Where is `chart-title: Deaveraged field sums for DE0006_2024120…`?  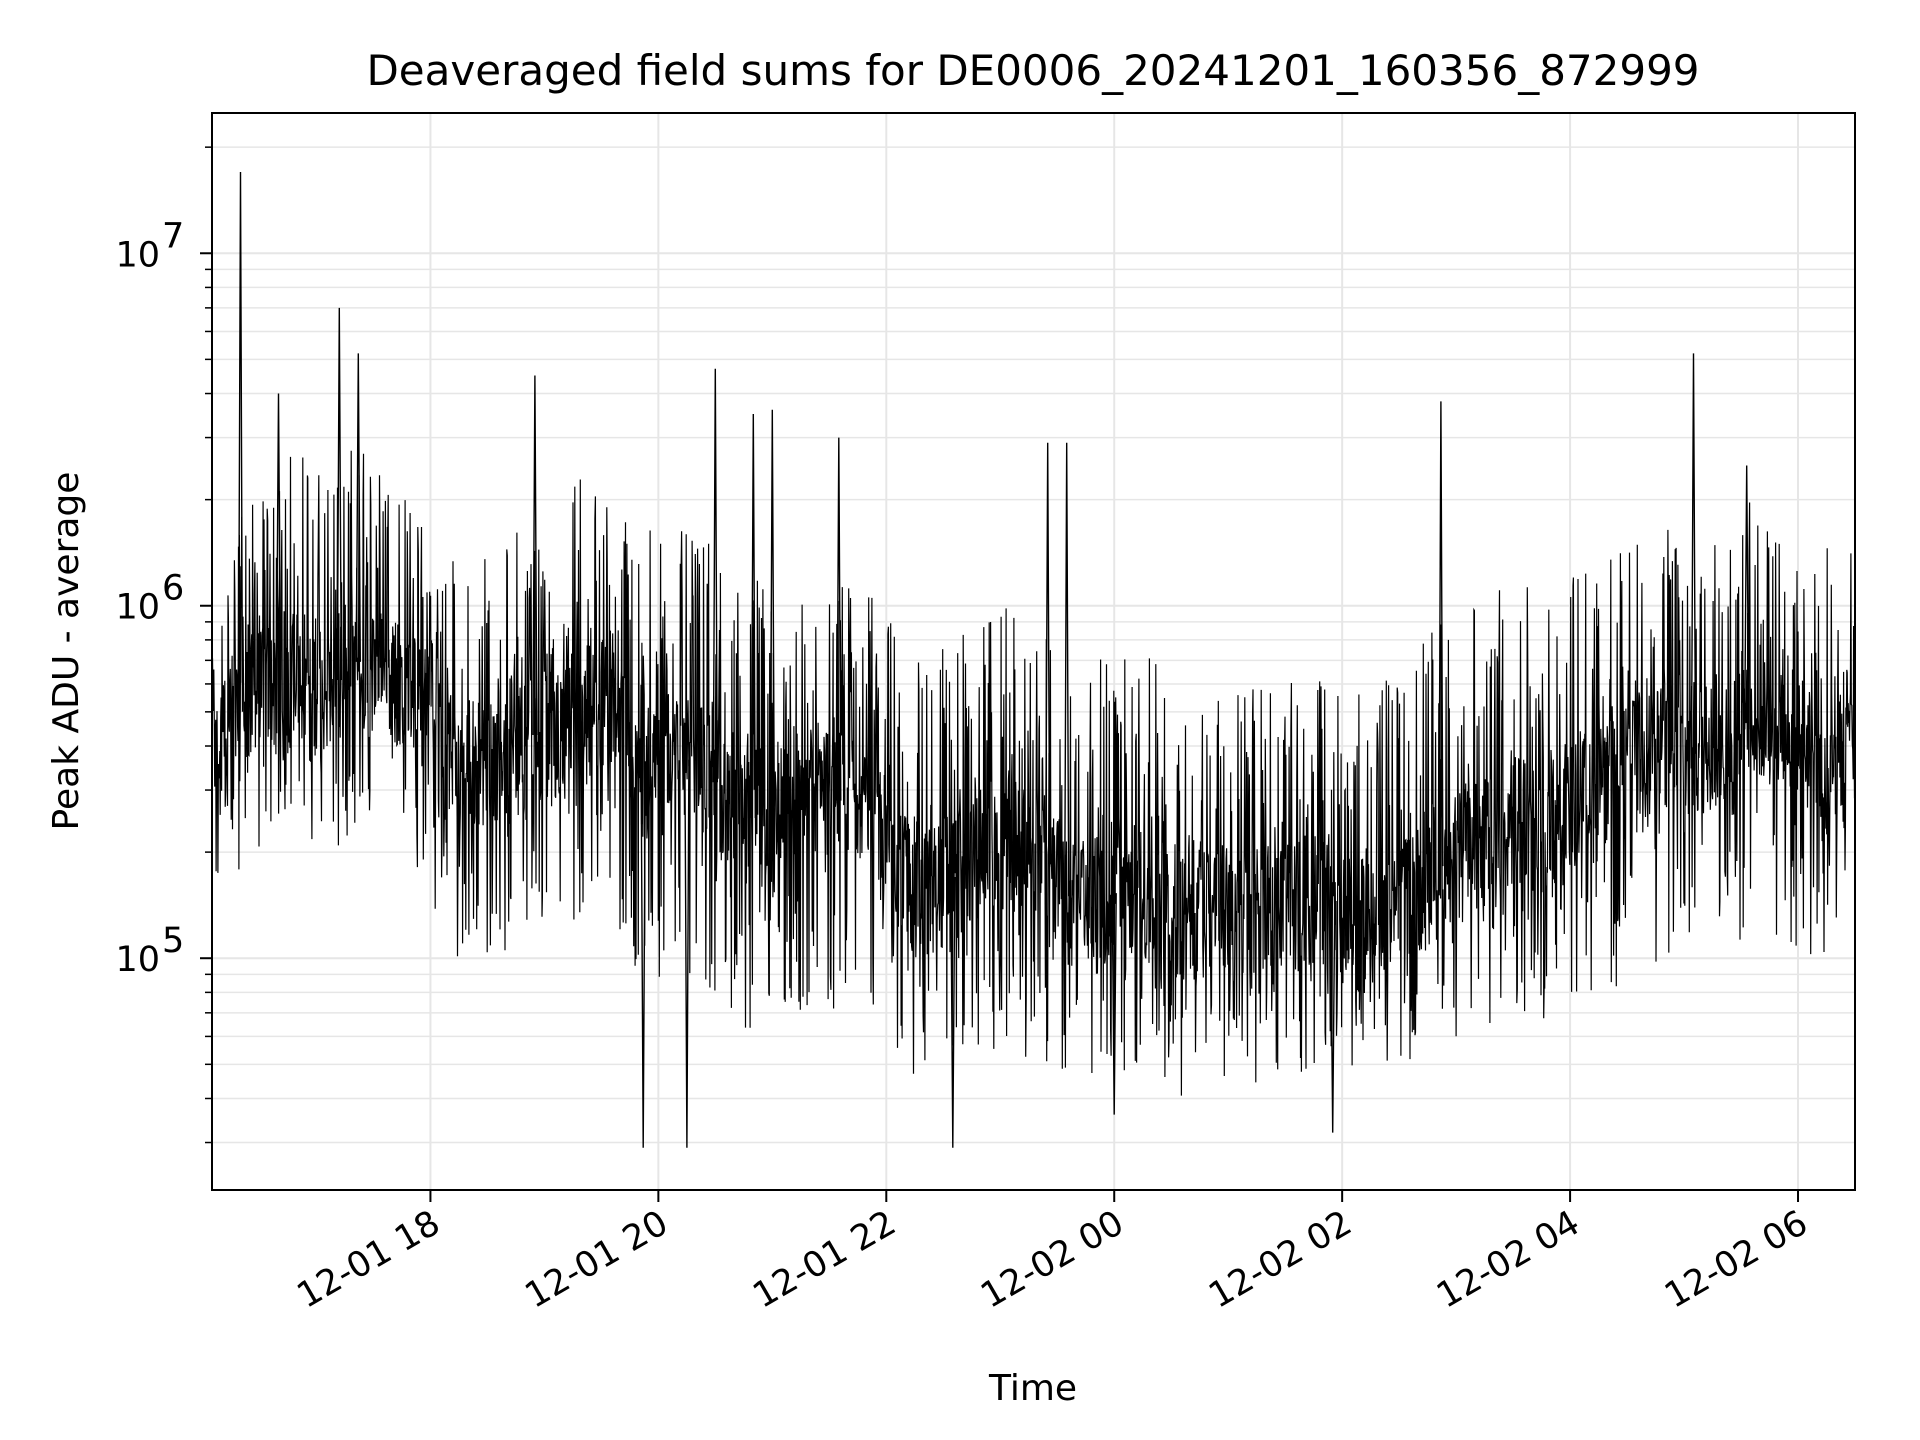
chart-title: Deaveraged field sums for DE0006_2024120… is located at coordinates (1032, 70).